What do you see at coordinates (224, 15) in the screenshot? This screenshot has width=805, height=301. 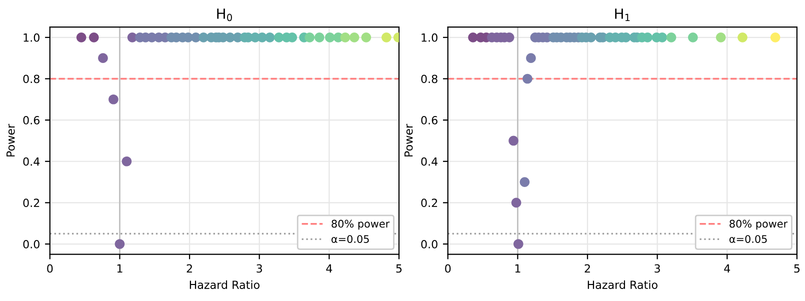 I see `chart-title: H$_{0}$` at bounding box center [224, 15].